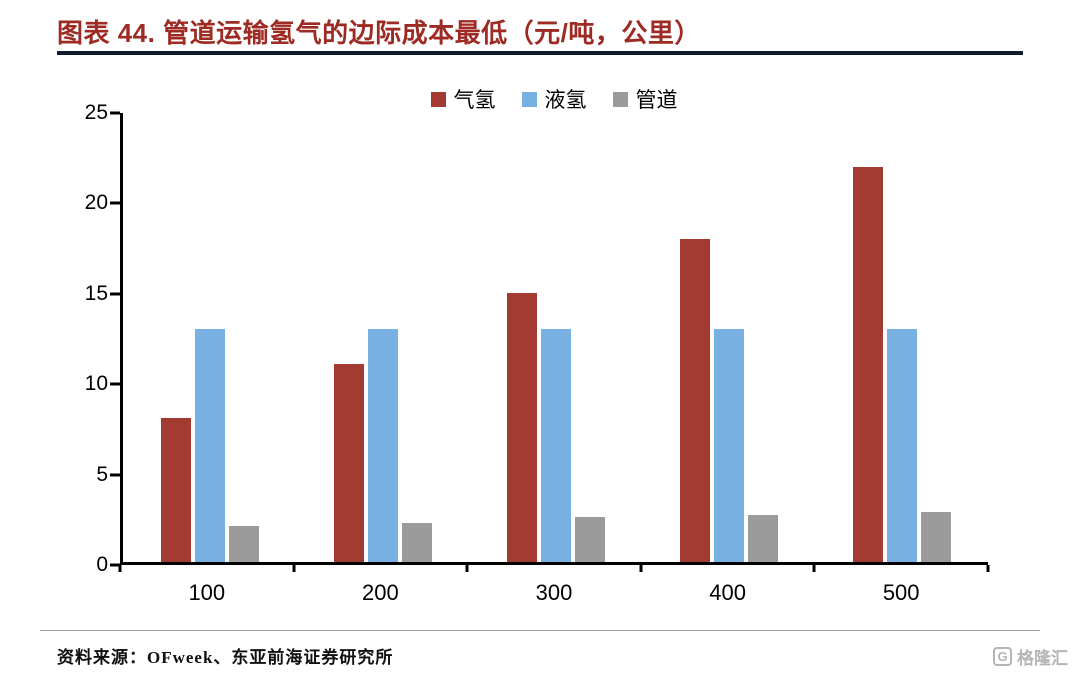 The width and height of the screenshot is (1080, 683). What do you see at coordinates (554, 569) in the screenshot?
I see `x-axis-ticks` at bounding box center [554, 569].